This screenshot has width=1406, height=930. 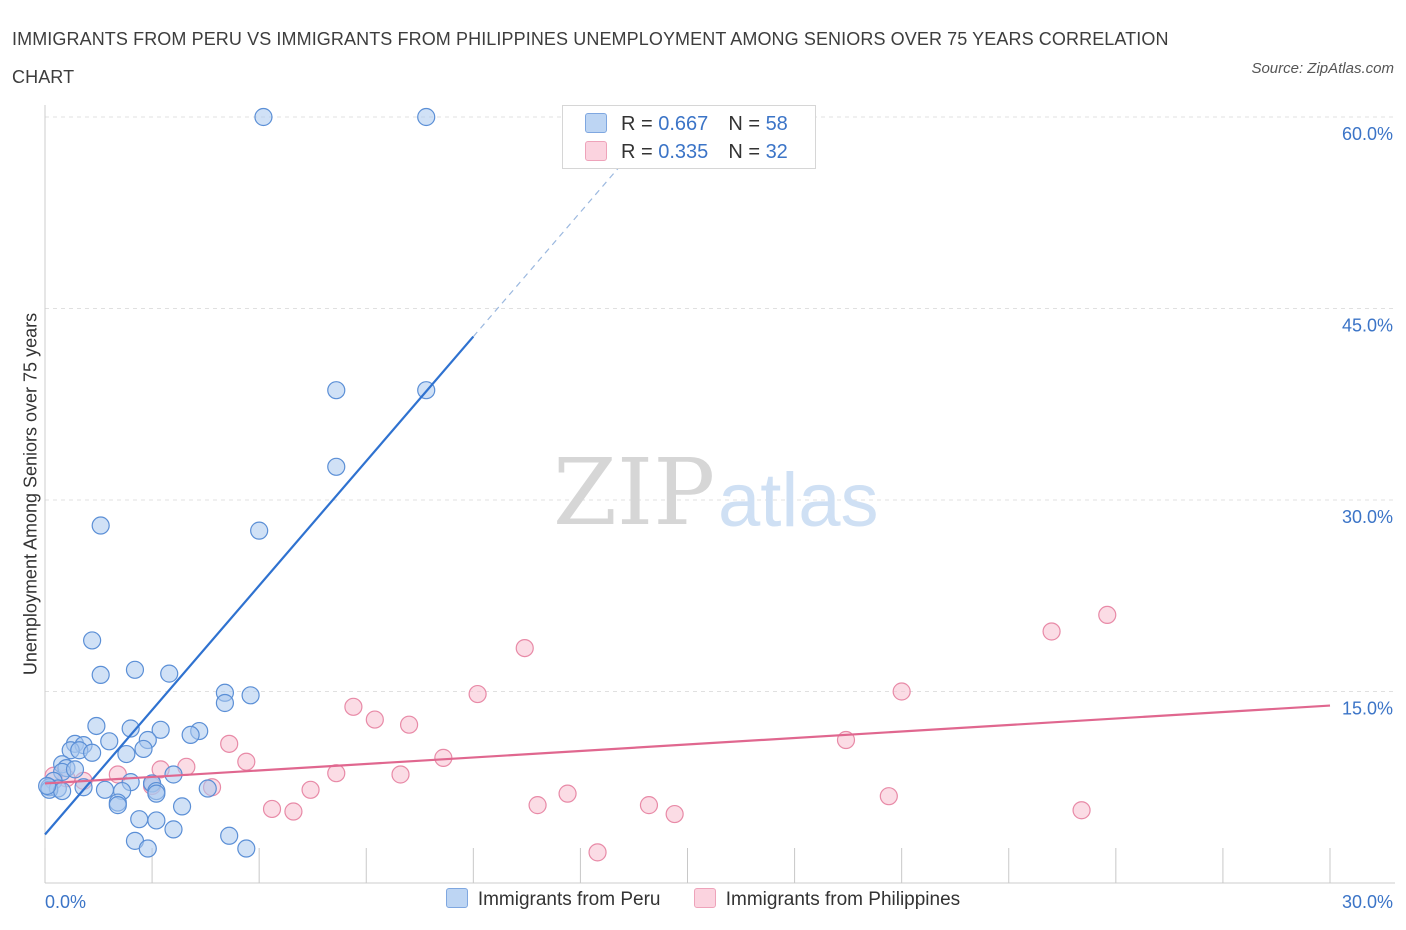 What do you see at coordinates (716, 492) in the screenshot?
I see `watermark: ZIP atlas` at bounding box center [716, 492].